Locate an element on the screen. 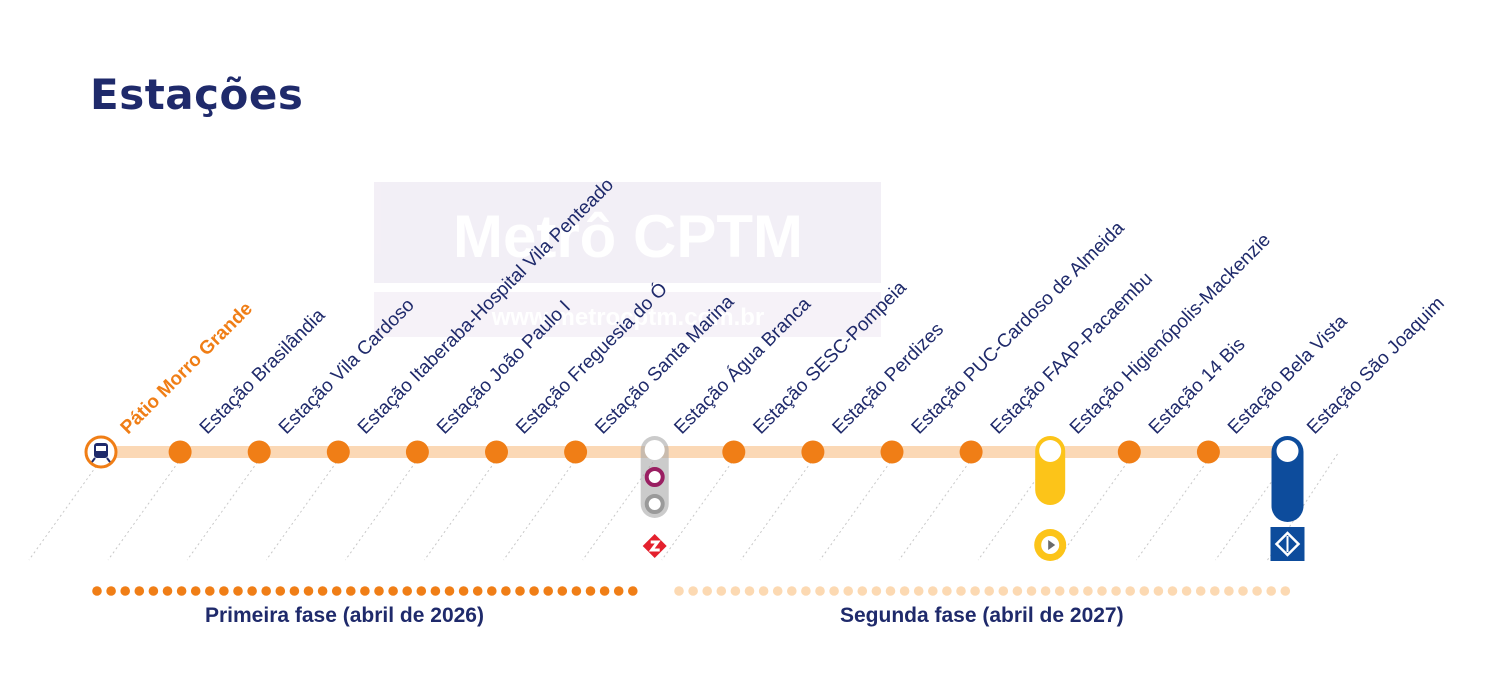 This screenshot has height=700, width=1500. metro-logo-icon is located at coordinates (1287, 544).